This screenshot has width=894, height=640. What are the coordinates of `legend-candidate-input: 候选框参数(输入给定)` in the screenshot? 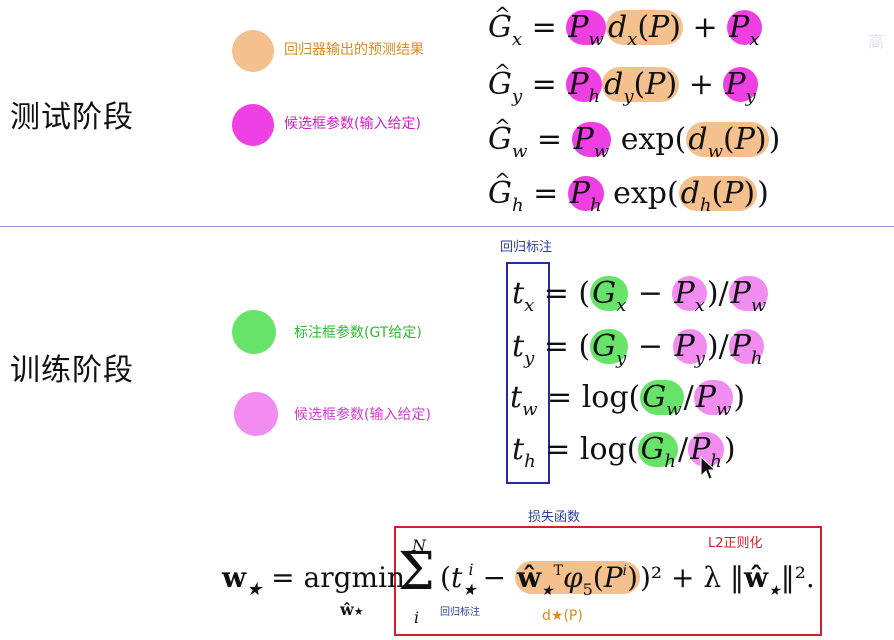 It's located at (352, 124).